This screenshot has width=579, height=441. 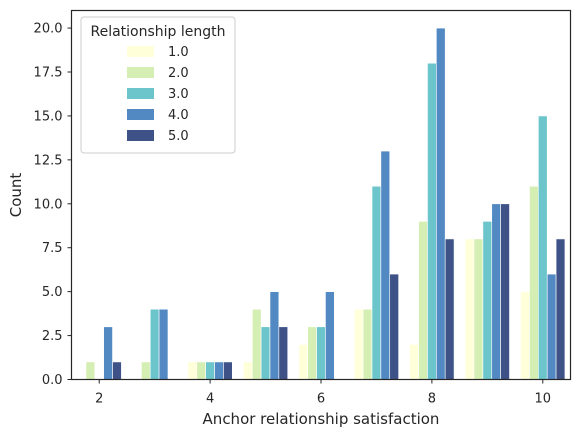 What do you see at coordinates (449, 309) in the screenshot?
I see `bar-5.0-8` at bounding box center [449, 309].